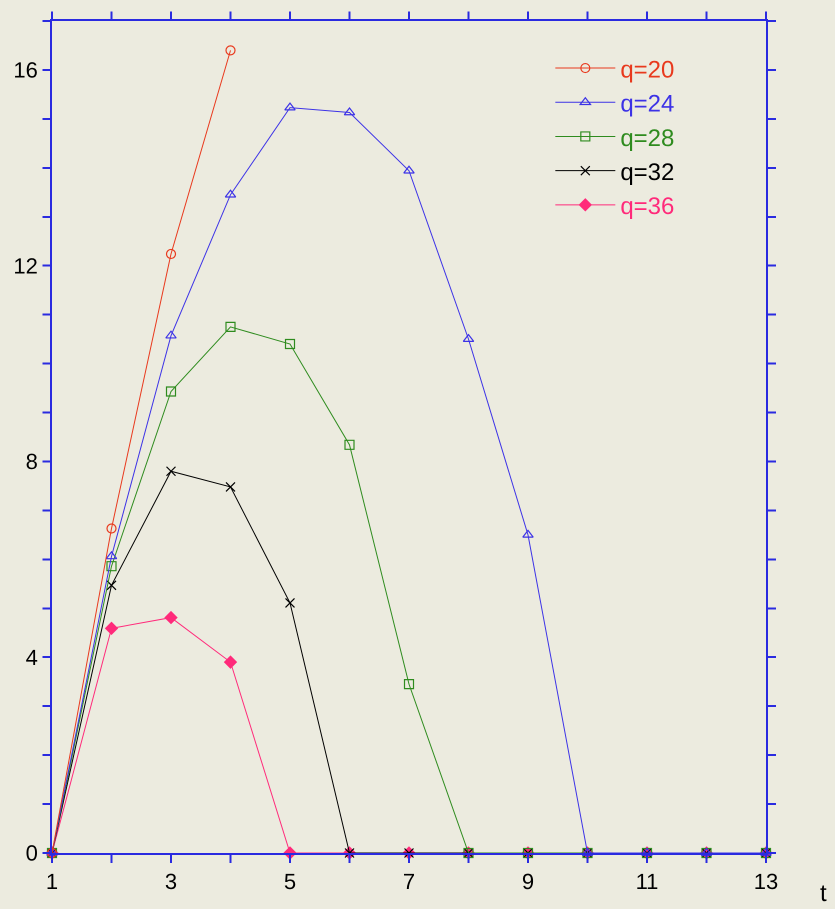  What do you see at coordinates (647, 104) in the screenshot?
I see `legend-label: q=24` at bounding box center [647, 104].